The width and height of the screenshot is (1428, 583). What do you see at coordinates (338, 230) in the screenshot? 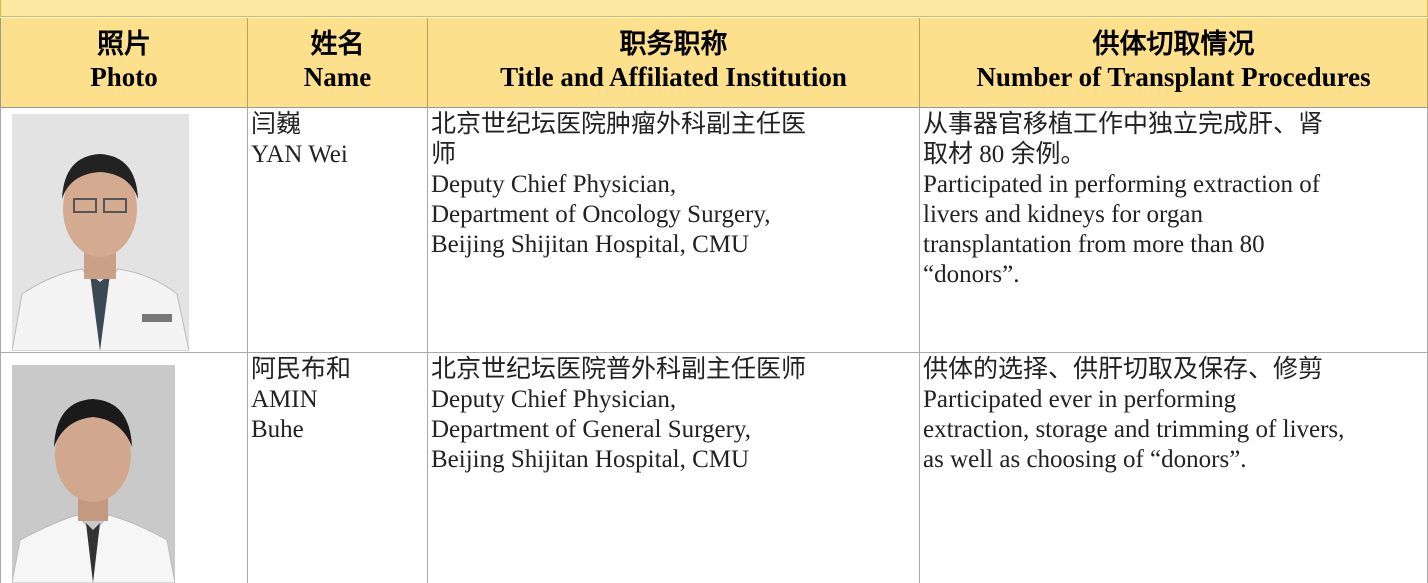
I see `table-cell: 闫巍 YAN Wei` at bounding box center [338, 230].